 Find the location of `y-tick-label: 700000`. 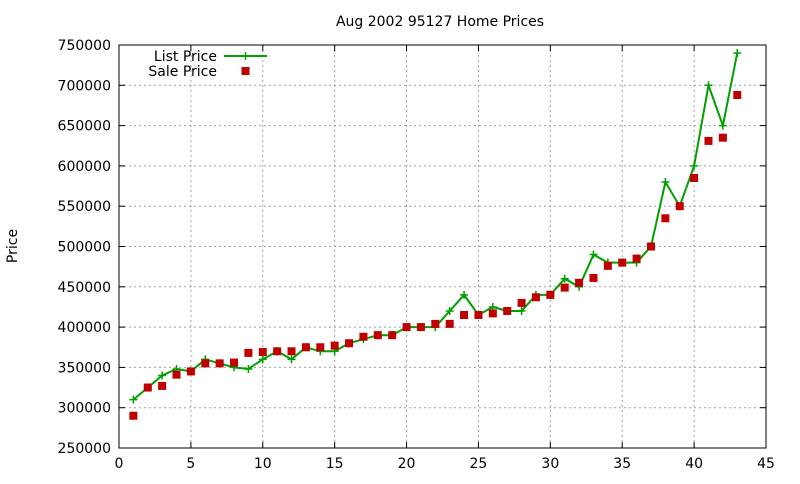

y-tick-label: 700000 is located at coordinates (84, 86).